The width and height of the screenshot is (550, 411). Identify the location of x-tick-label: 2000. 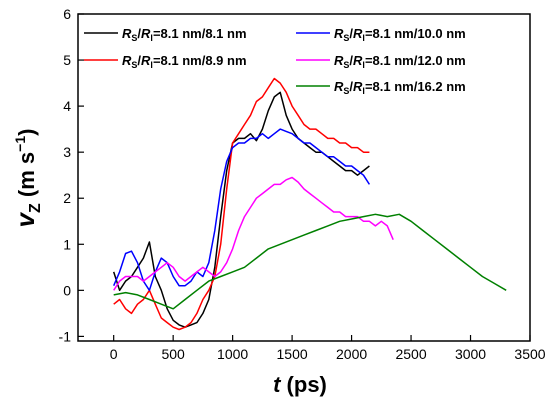
(351, 354).